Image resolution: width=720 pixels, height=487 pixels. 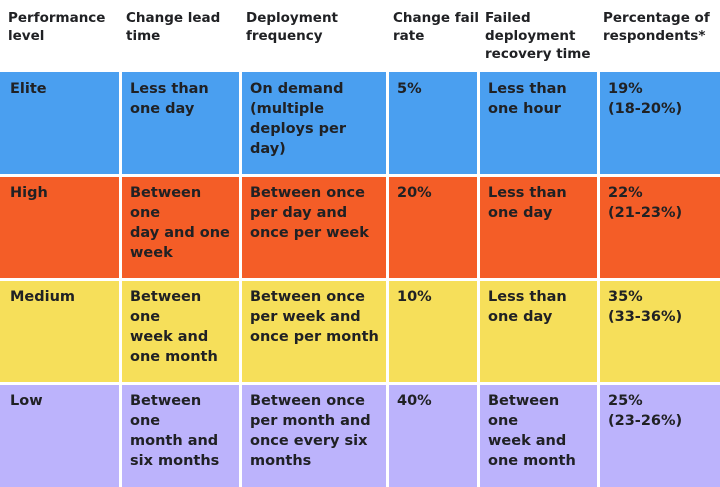 What do you see at coordinates (175, 431) in the screenshot?
I see `cell-lead-time: Between one month and six months` at bounding box center [175, 431].